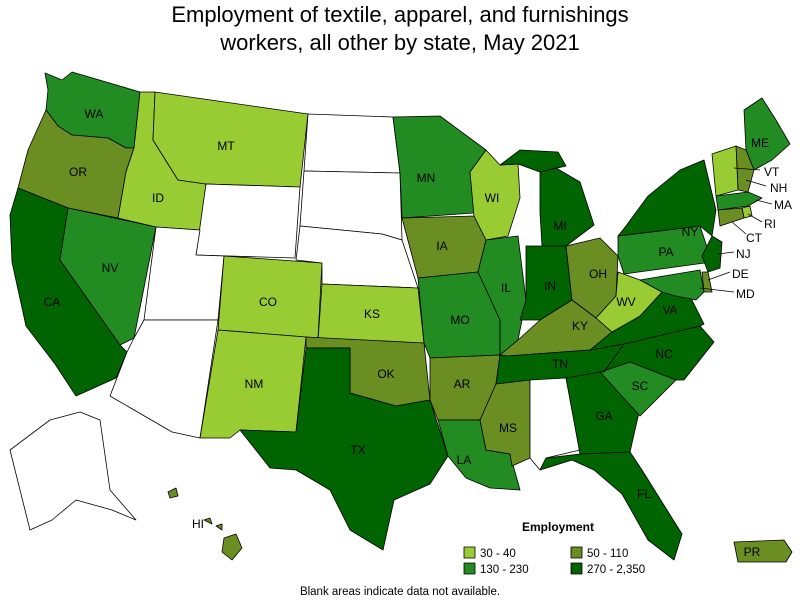  Describe the element at coordinates (508, 428) in the screenshot. I see `label-MS: MS` at that location.